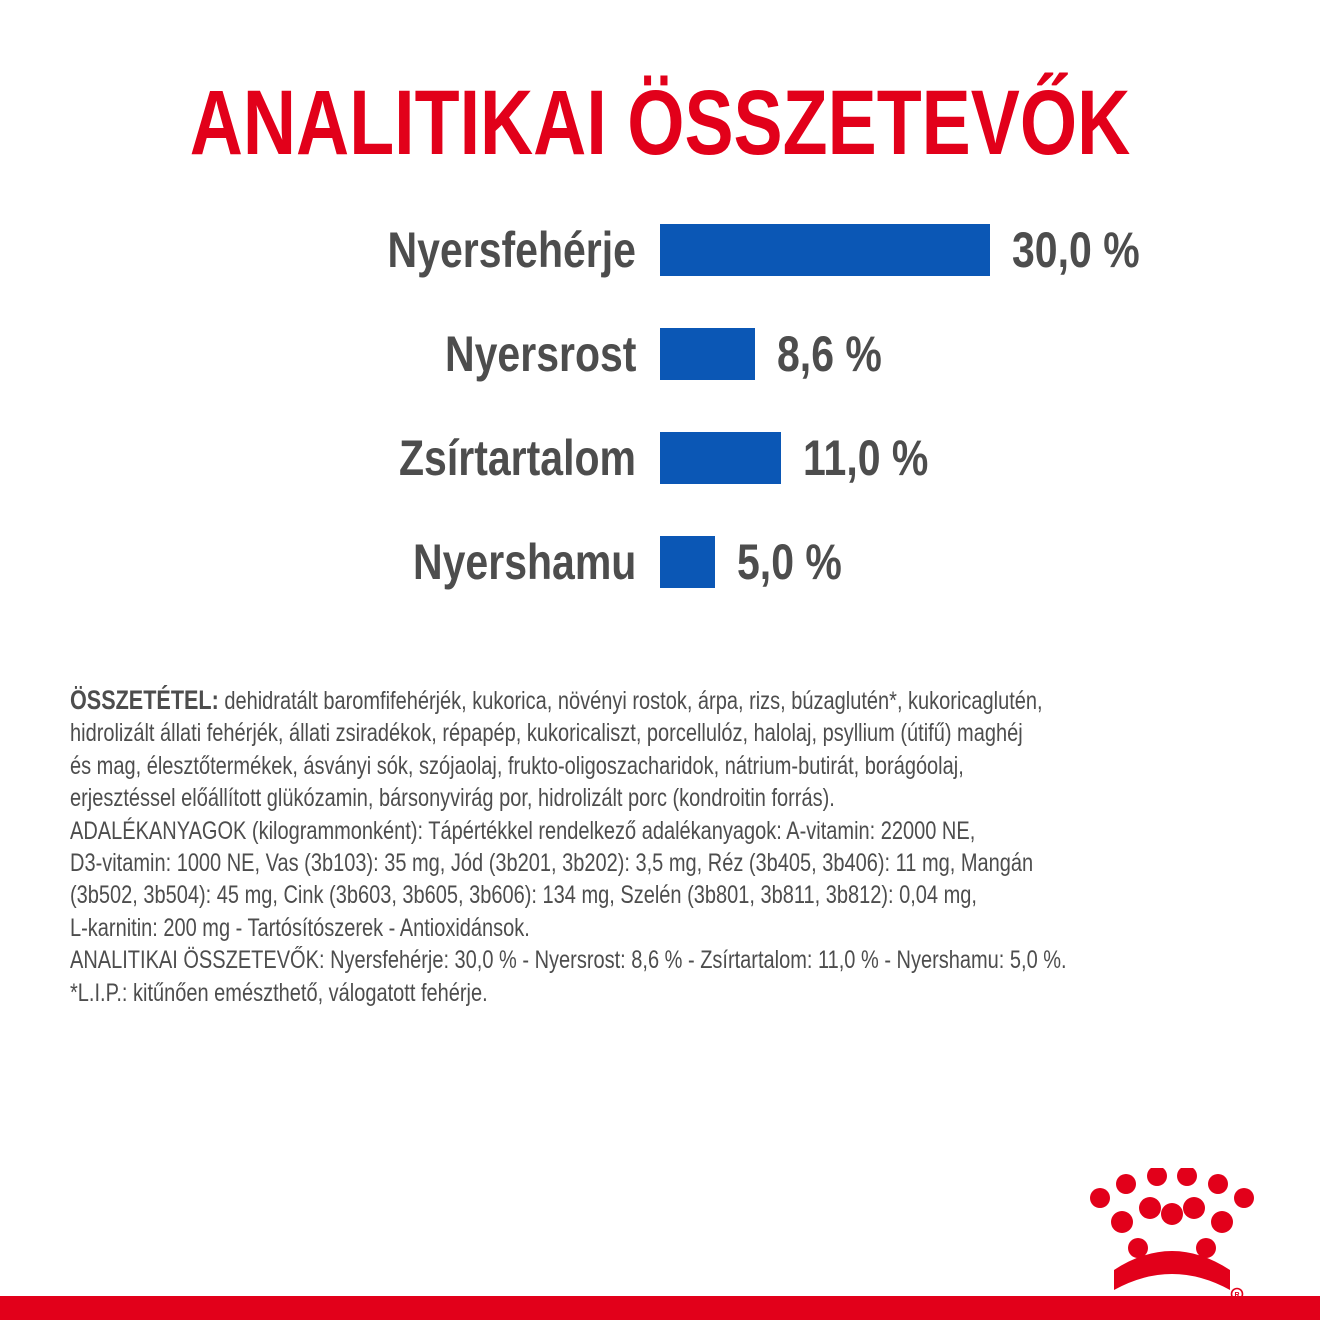 This screenshot has width=1320, height=1320. What do you see at coordinates (144, 700) in the screenshot?
I see `composition-lead: ÖSSZETÉTEL:` at bounding box center [144, 700].